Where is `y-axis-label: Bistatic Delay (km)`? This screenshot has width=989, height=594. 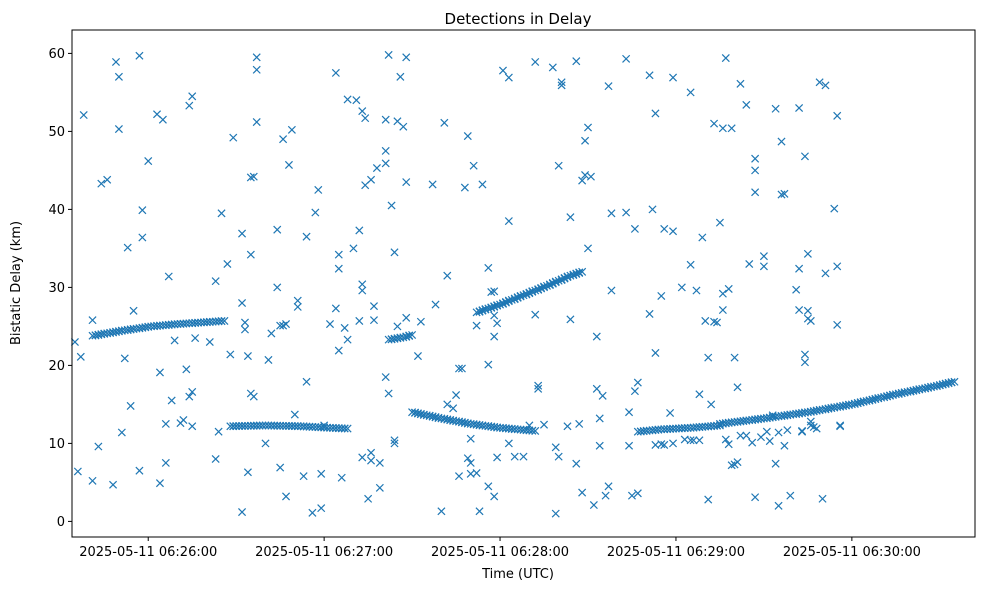 y-axis-label: Bistatic Delay (km) is located at coordinates (16, 283).